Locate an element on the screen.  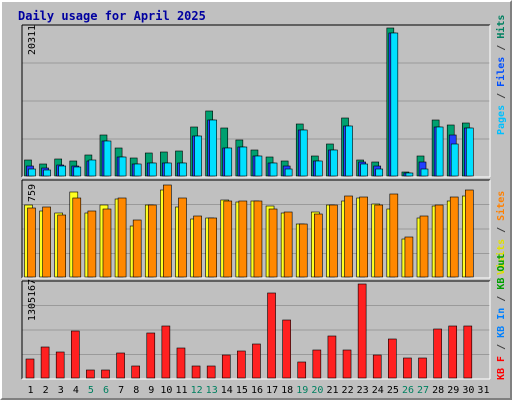
x-label-day-20: 20 is located at coordinates (317, 390).